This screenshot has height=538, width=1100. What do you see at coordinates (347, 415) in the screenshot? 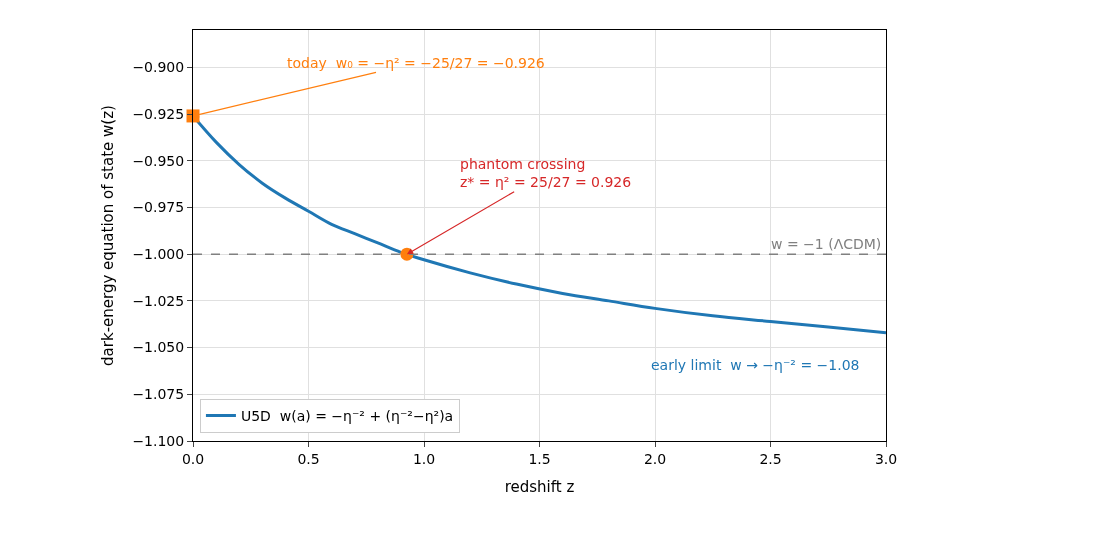
I see `legend-label: U5D w(a) = −η⁻² + (η⁻²−η²)a` at bounding box center [347, 415].